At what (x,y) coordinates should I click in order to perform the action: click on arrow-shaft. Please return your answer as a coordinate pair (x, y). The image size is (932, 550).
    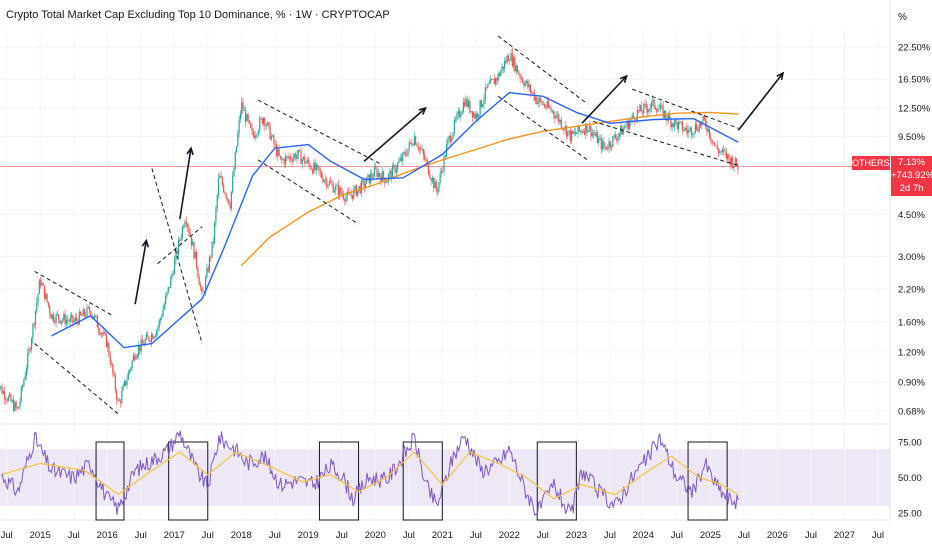
    Looking at the image, I should click on (185, 184).